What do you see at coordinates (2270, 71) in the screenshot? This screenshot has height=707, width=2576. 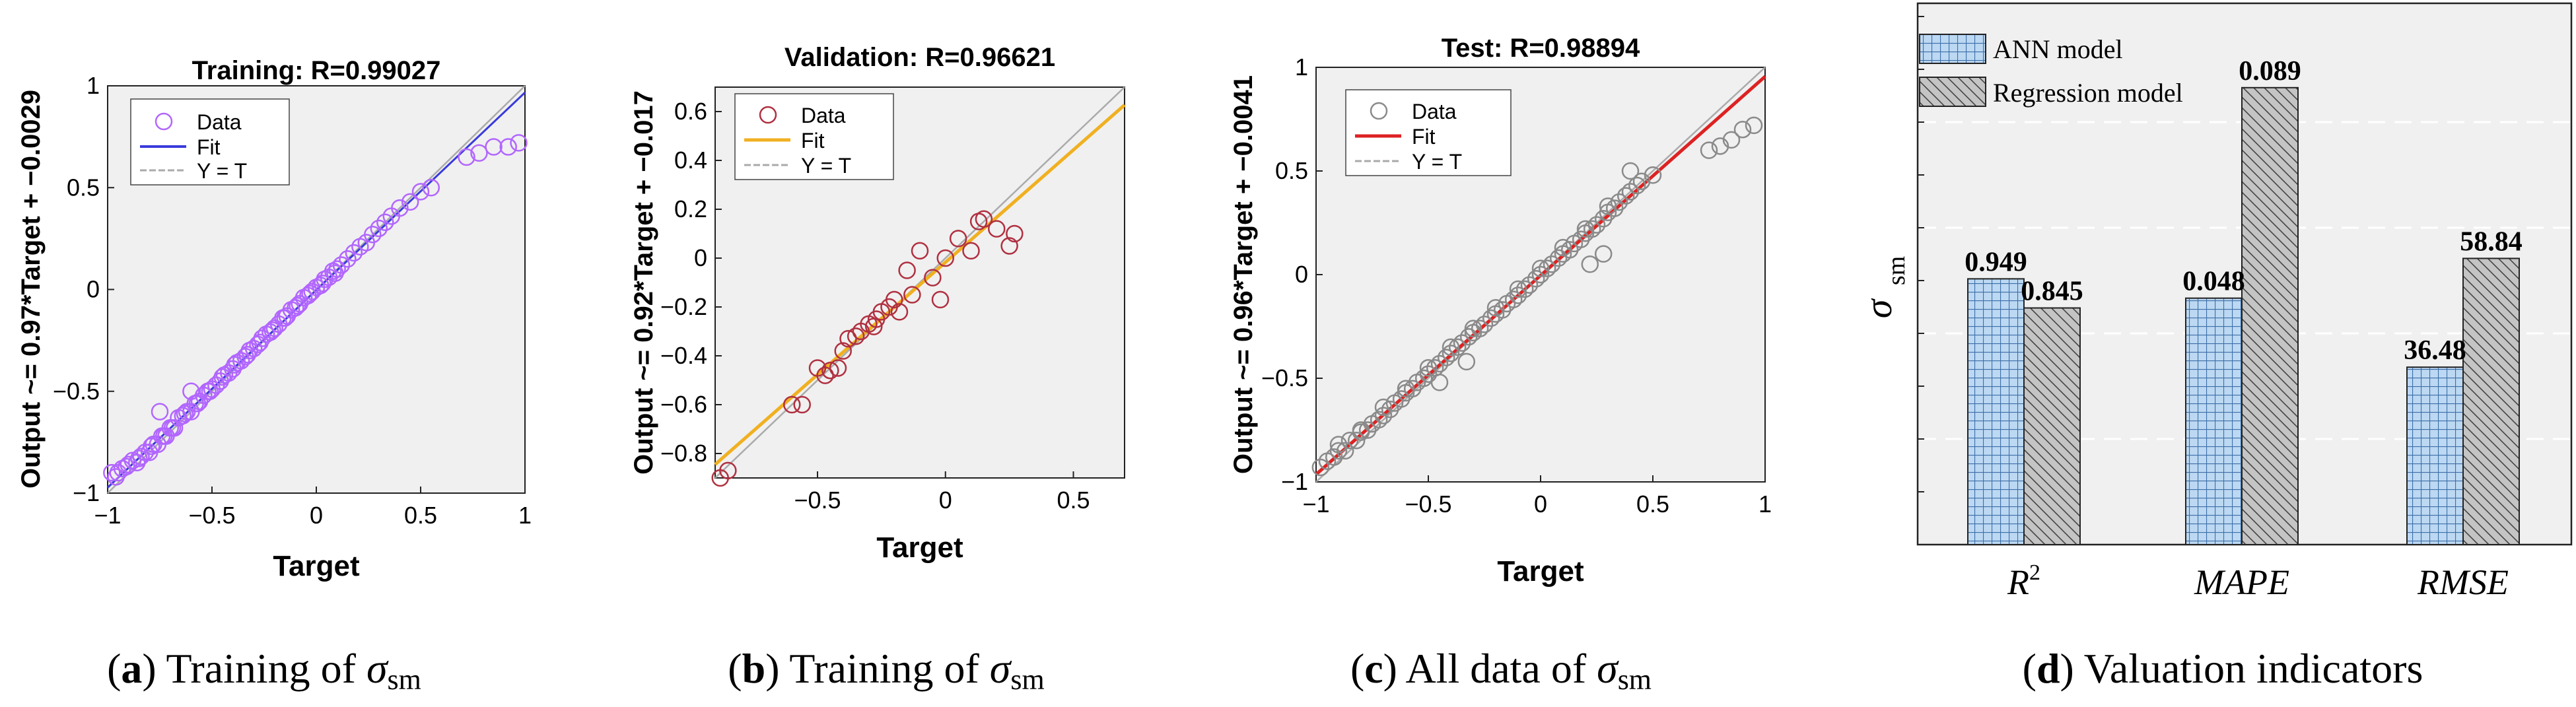 I see `label-regression-mape: 0.089` at bounding box center [2270, 71].